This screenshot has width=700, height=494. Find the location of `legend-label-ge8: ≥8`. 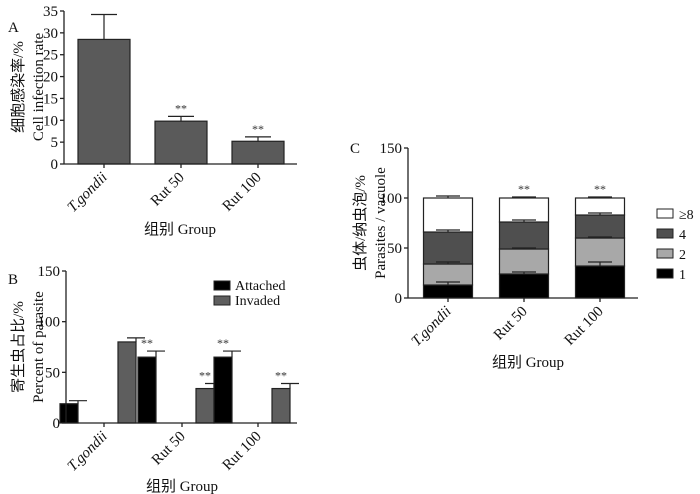

legend-label-ge8: ≥8 is located at coordinates (686, 215).